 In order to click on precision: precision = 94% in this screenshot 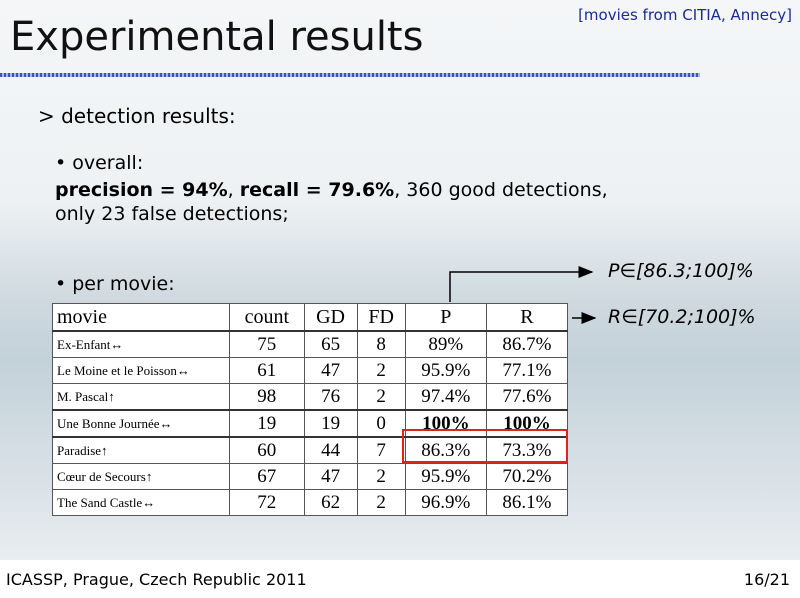, I will do `click(141, 190)`.